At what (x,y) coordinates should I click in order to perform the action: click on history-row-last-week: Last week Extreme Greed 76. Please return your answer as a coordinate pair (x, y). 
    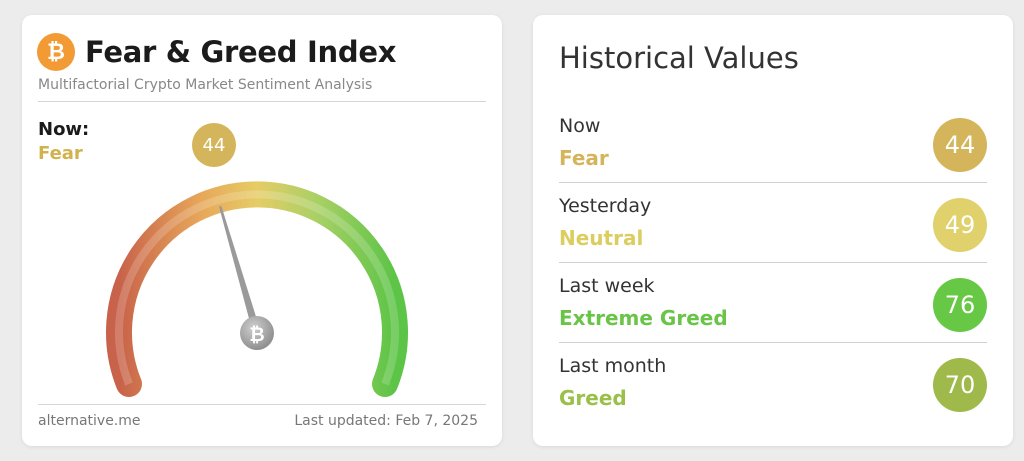
    Looking at the image, I should click on (773, 303).